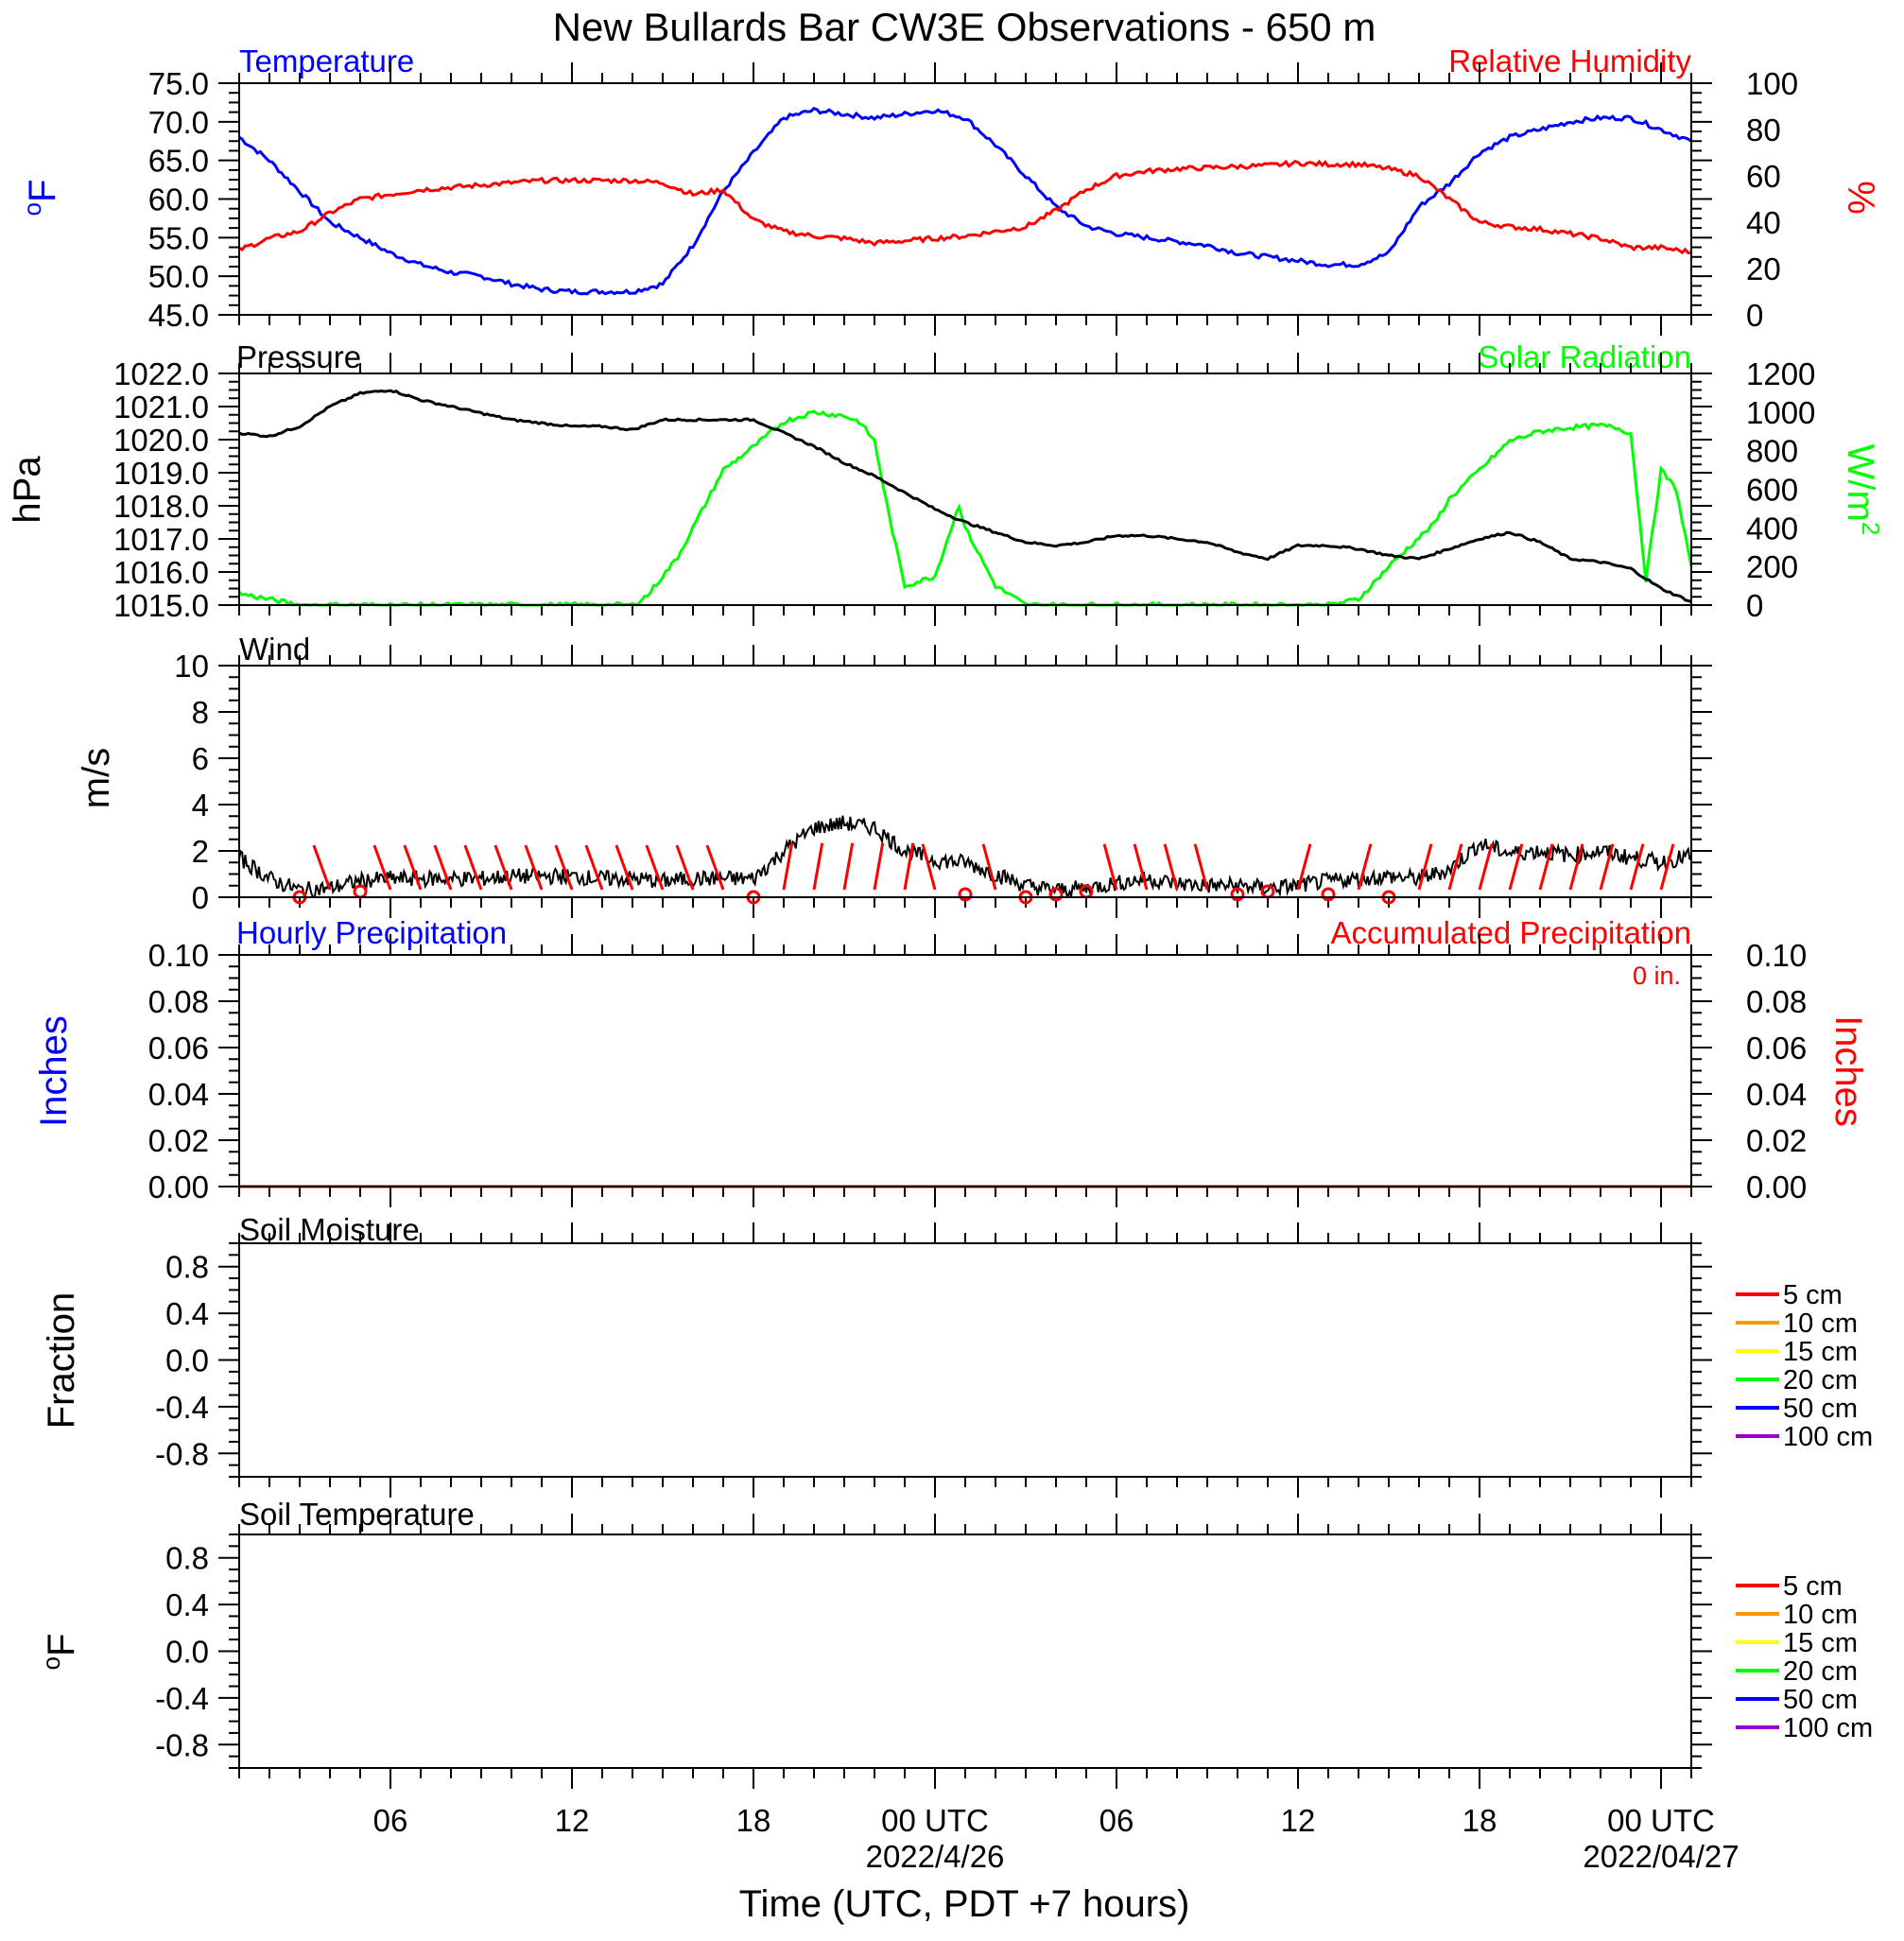 This screenshot has height=1941, width=1904. I want to click on tick-label: 80, so click(1763, 130).